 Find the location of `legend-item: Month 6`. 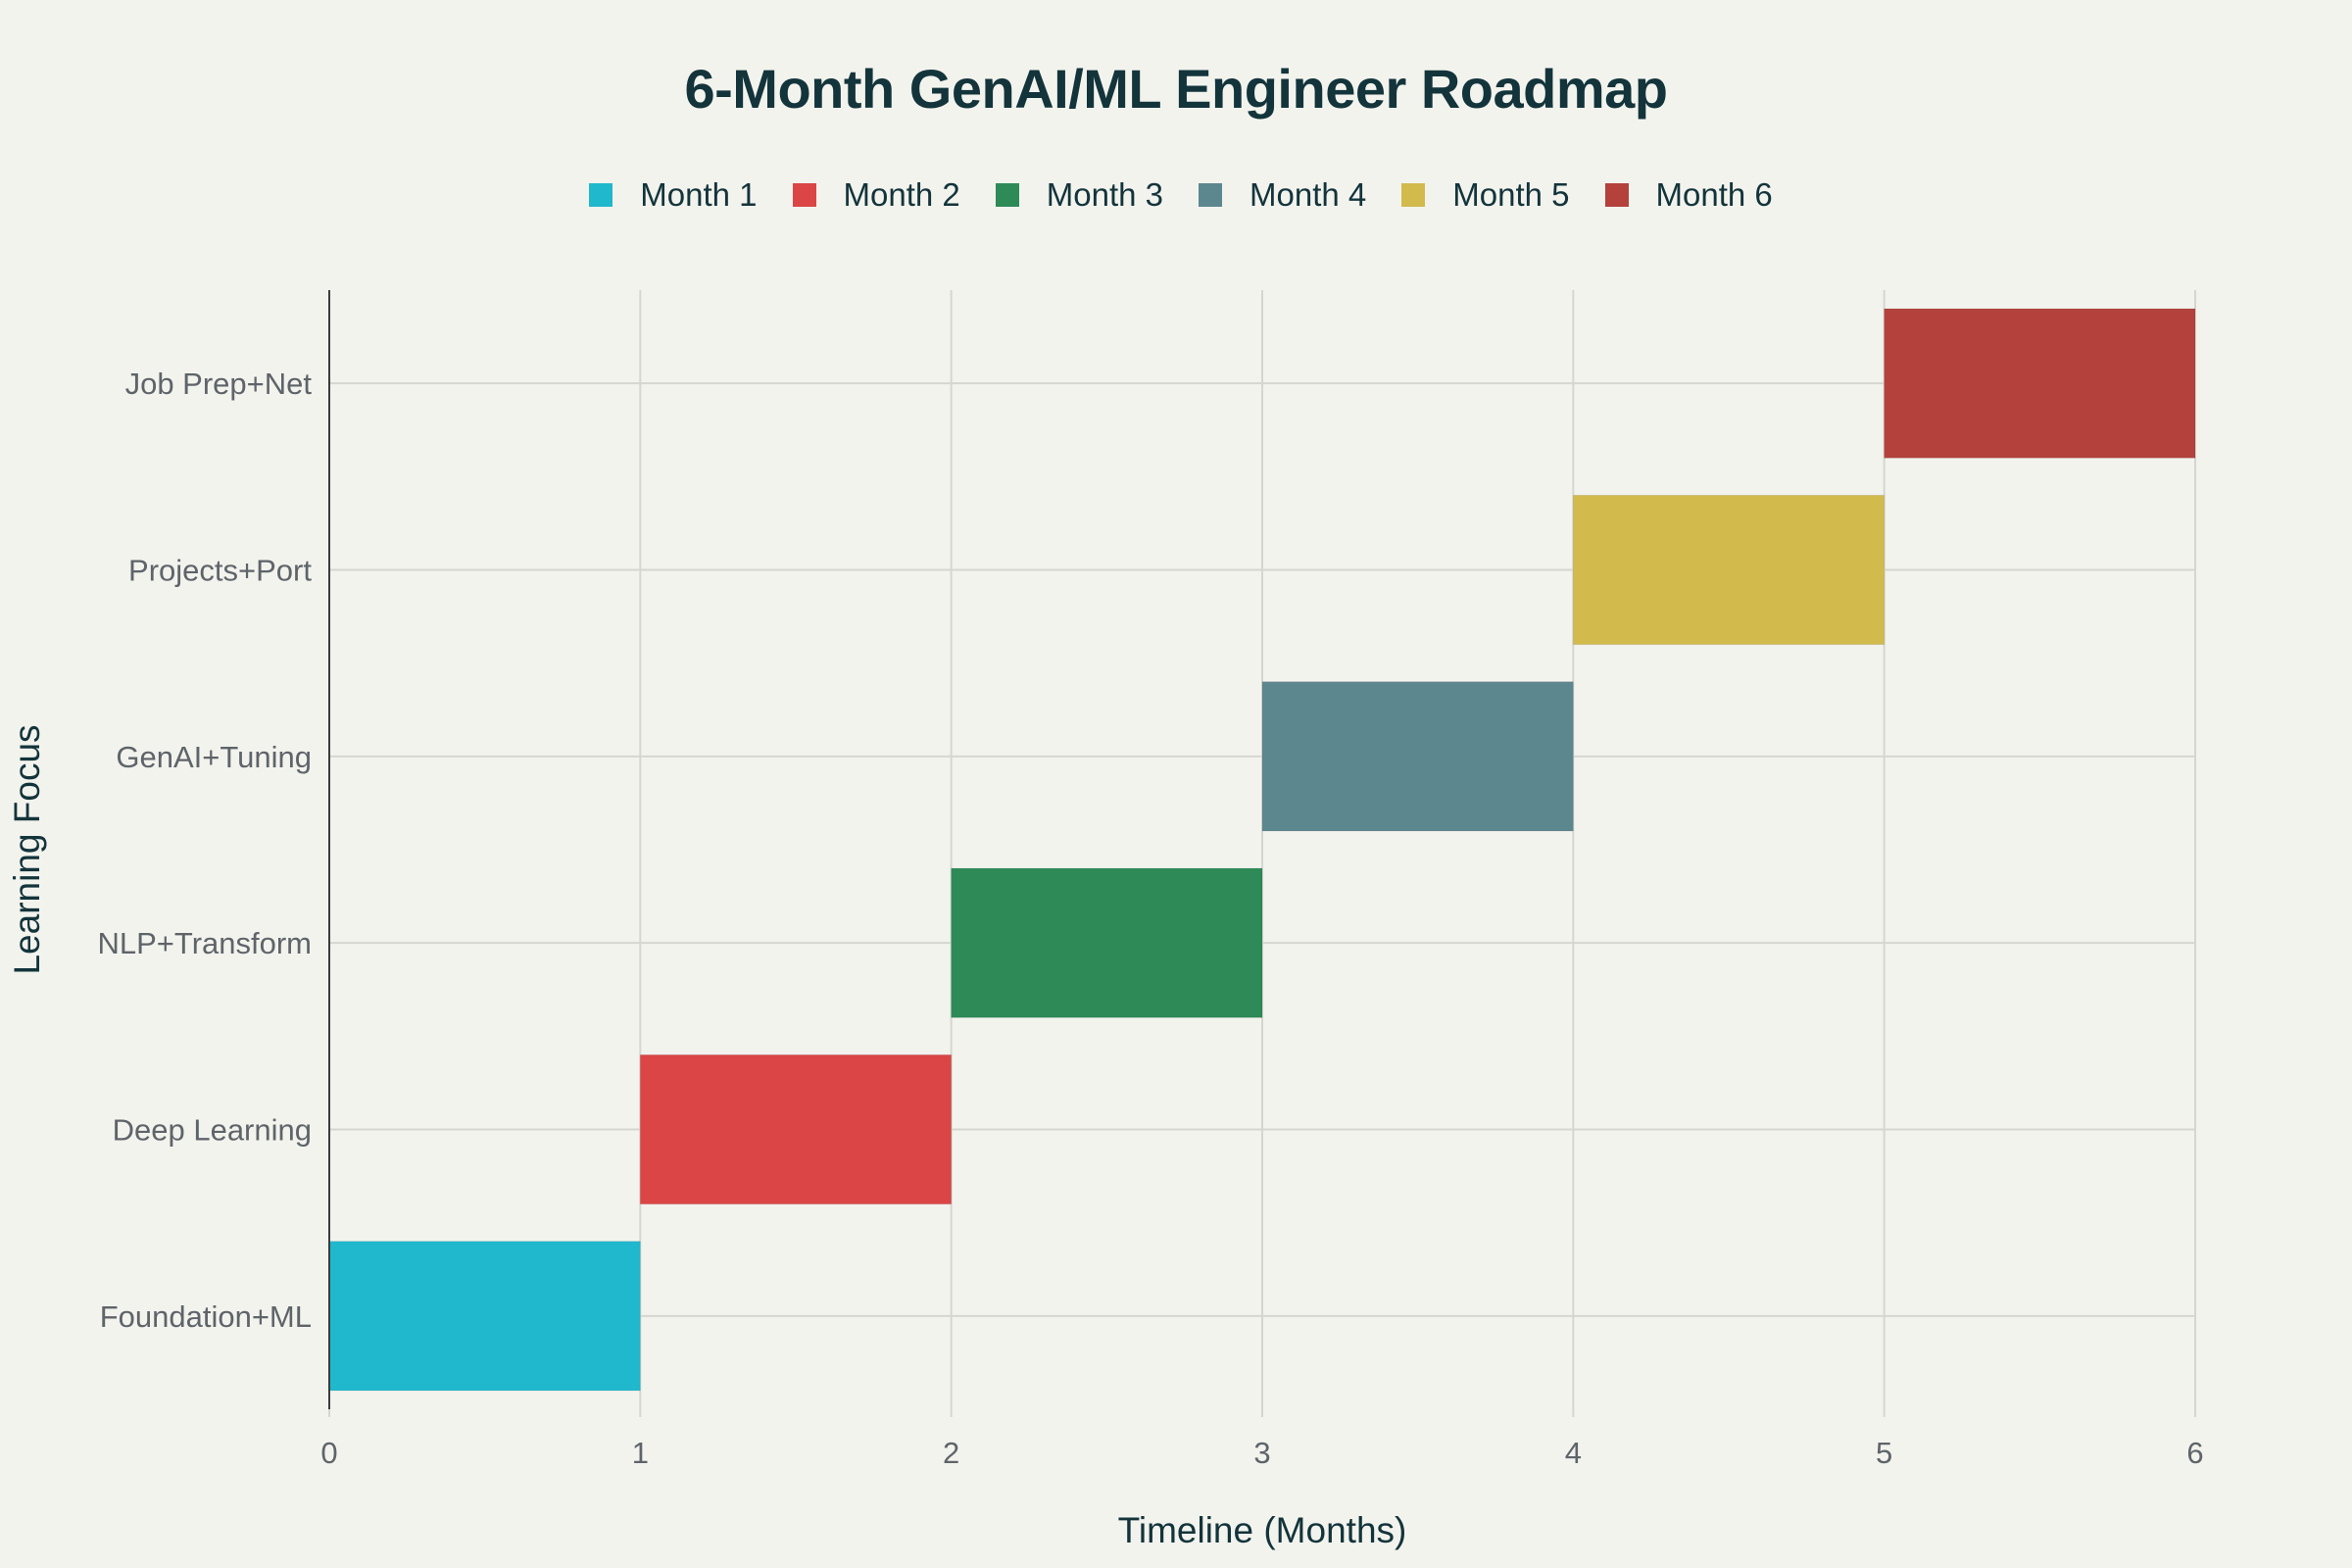

legend-item: Month 6 is located at coordinates (1688, 195).